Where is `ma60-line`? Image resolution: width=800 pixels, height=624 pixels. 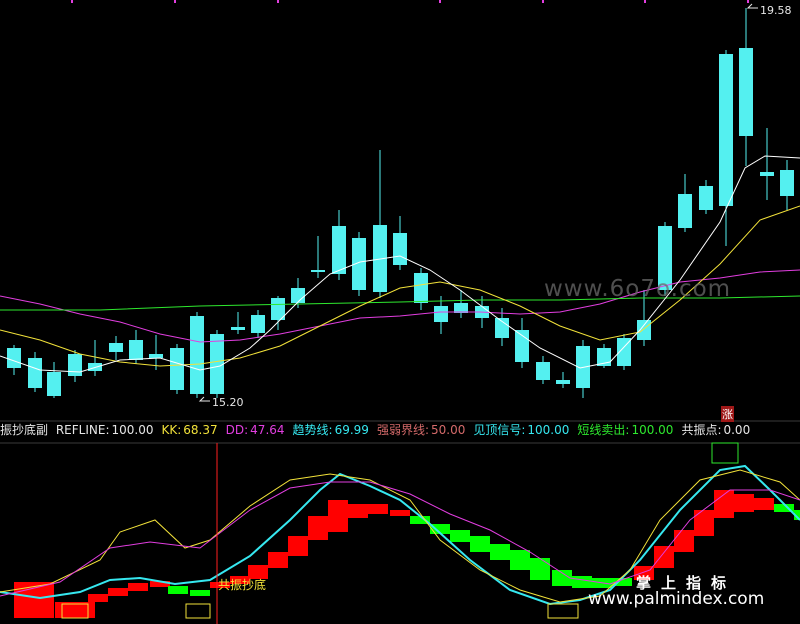
ma60-line is located at coordinates (400, 303).